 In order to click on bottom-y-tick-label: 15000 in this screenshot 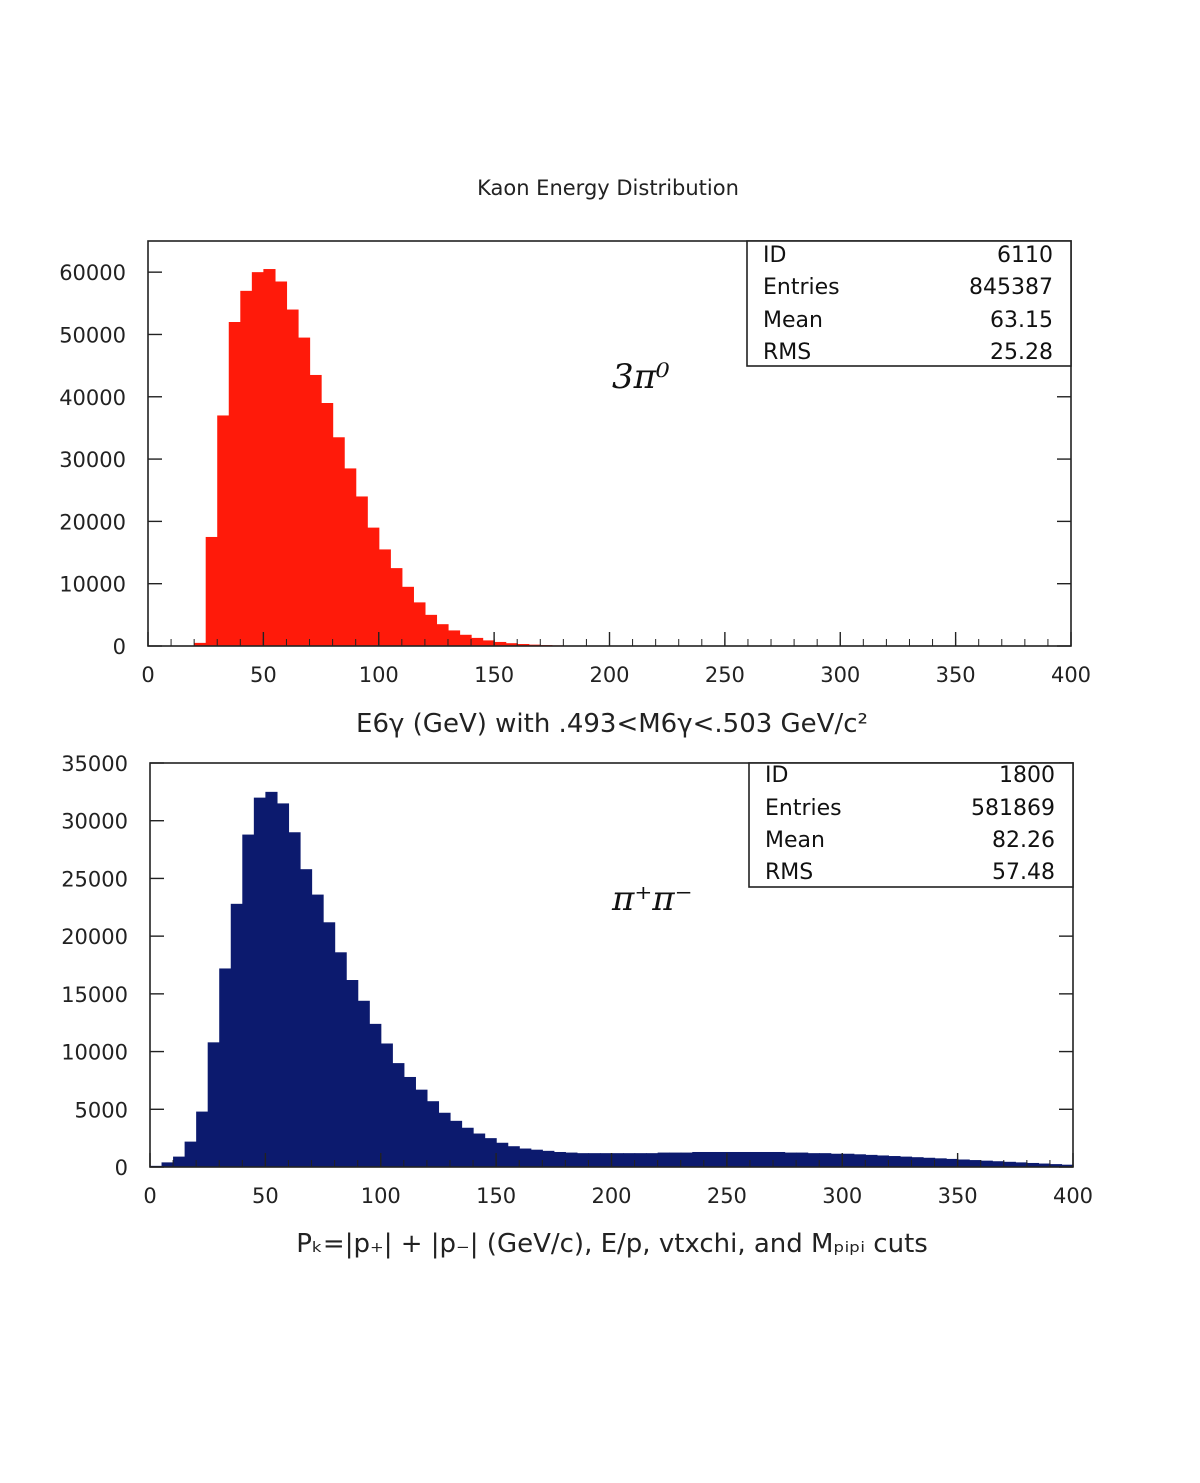, I will do `click(94, 995)`.